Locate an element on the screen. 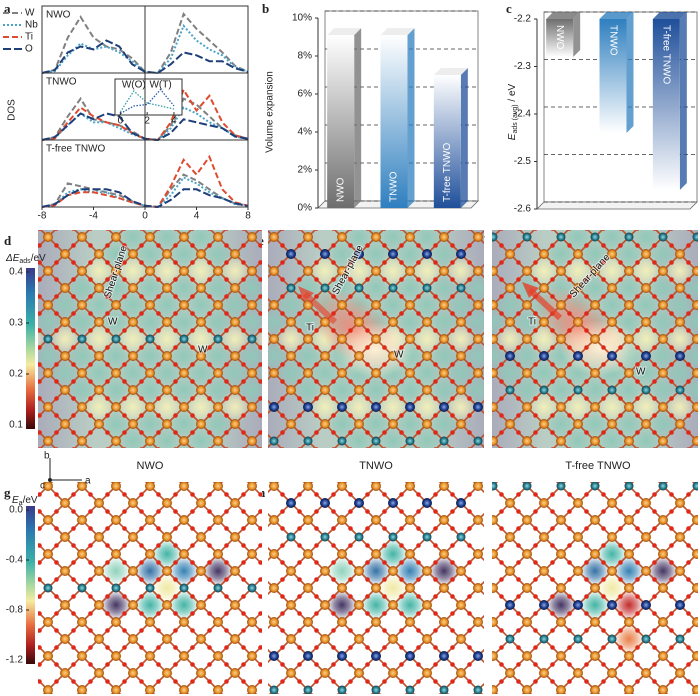 The height and width of the screenshot is (696, 700). x-tick-label: -8 is located at coordinates (42, 216).